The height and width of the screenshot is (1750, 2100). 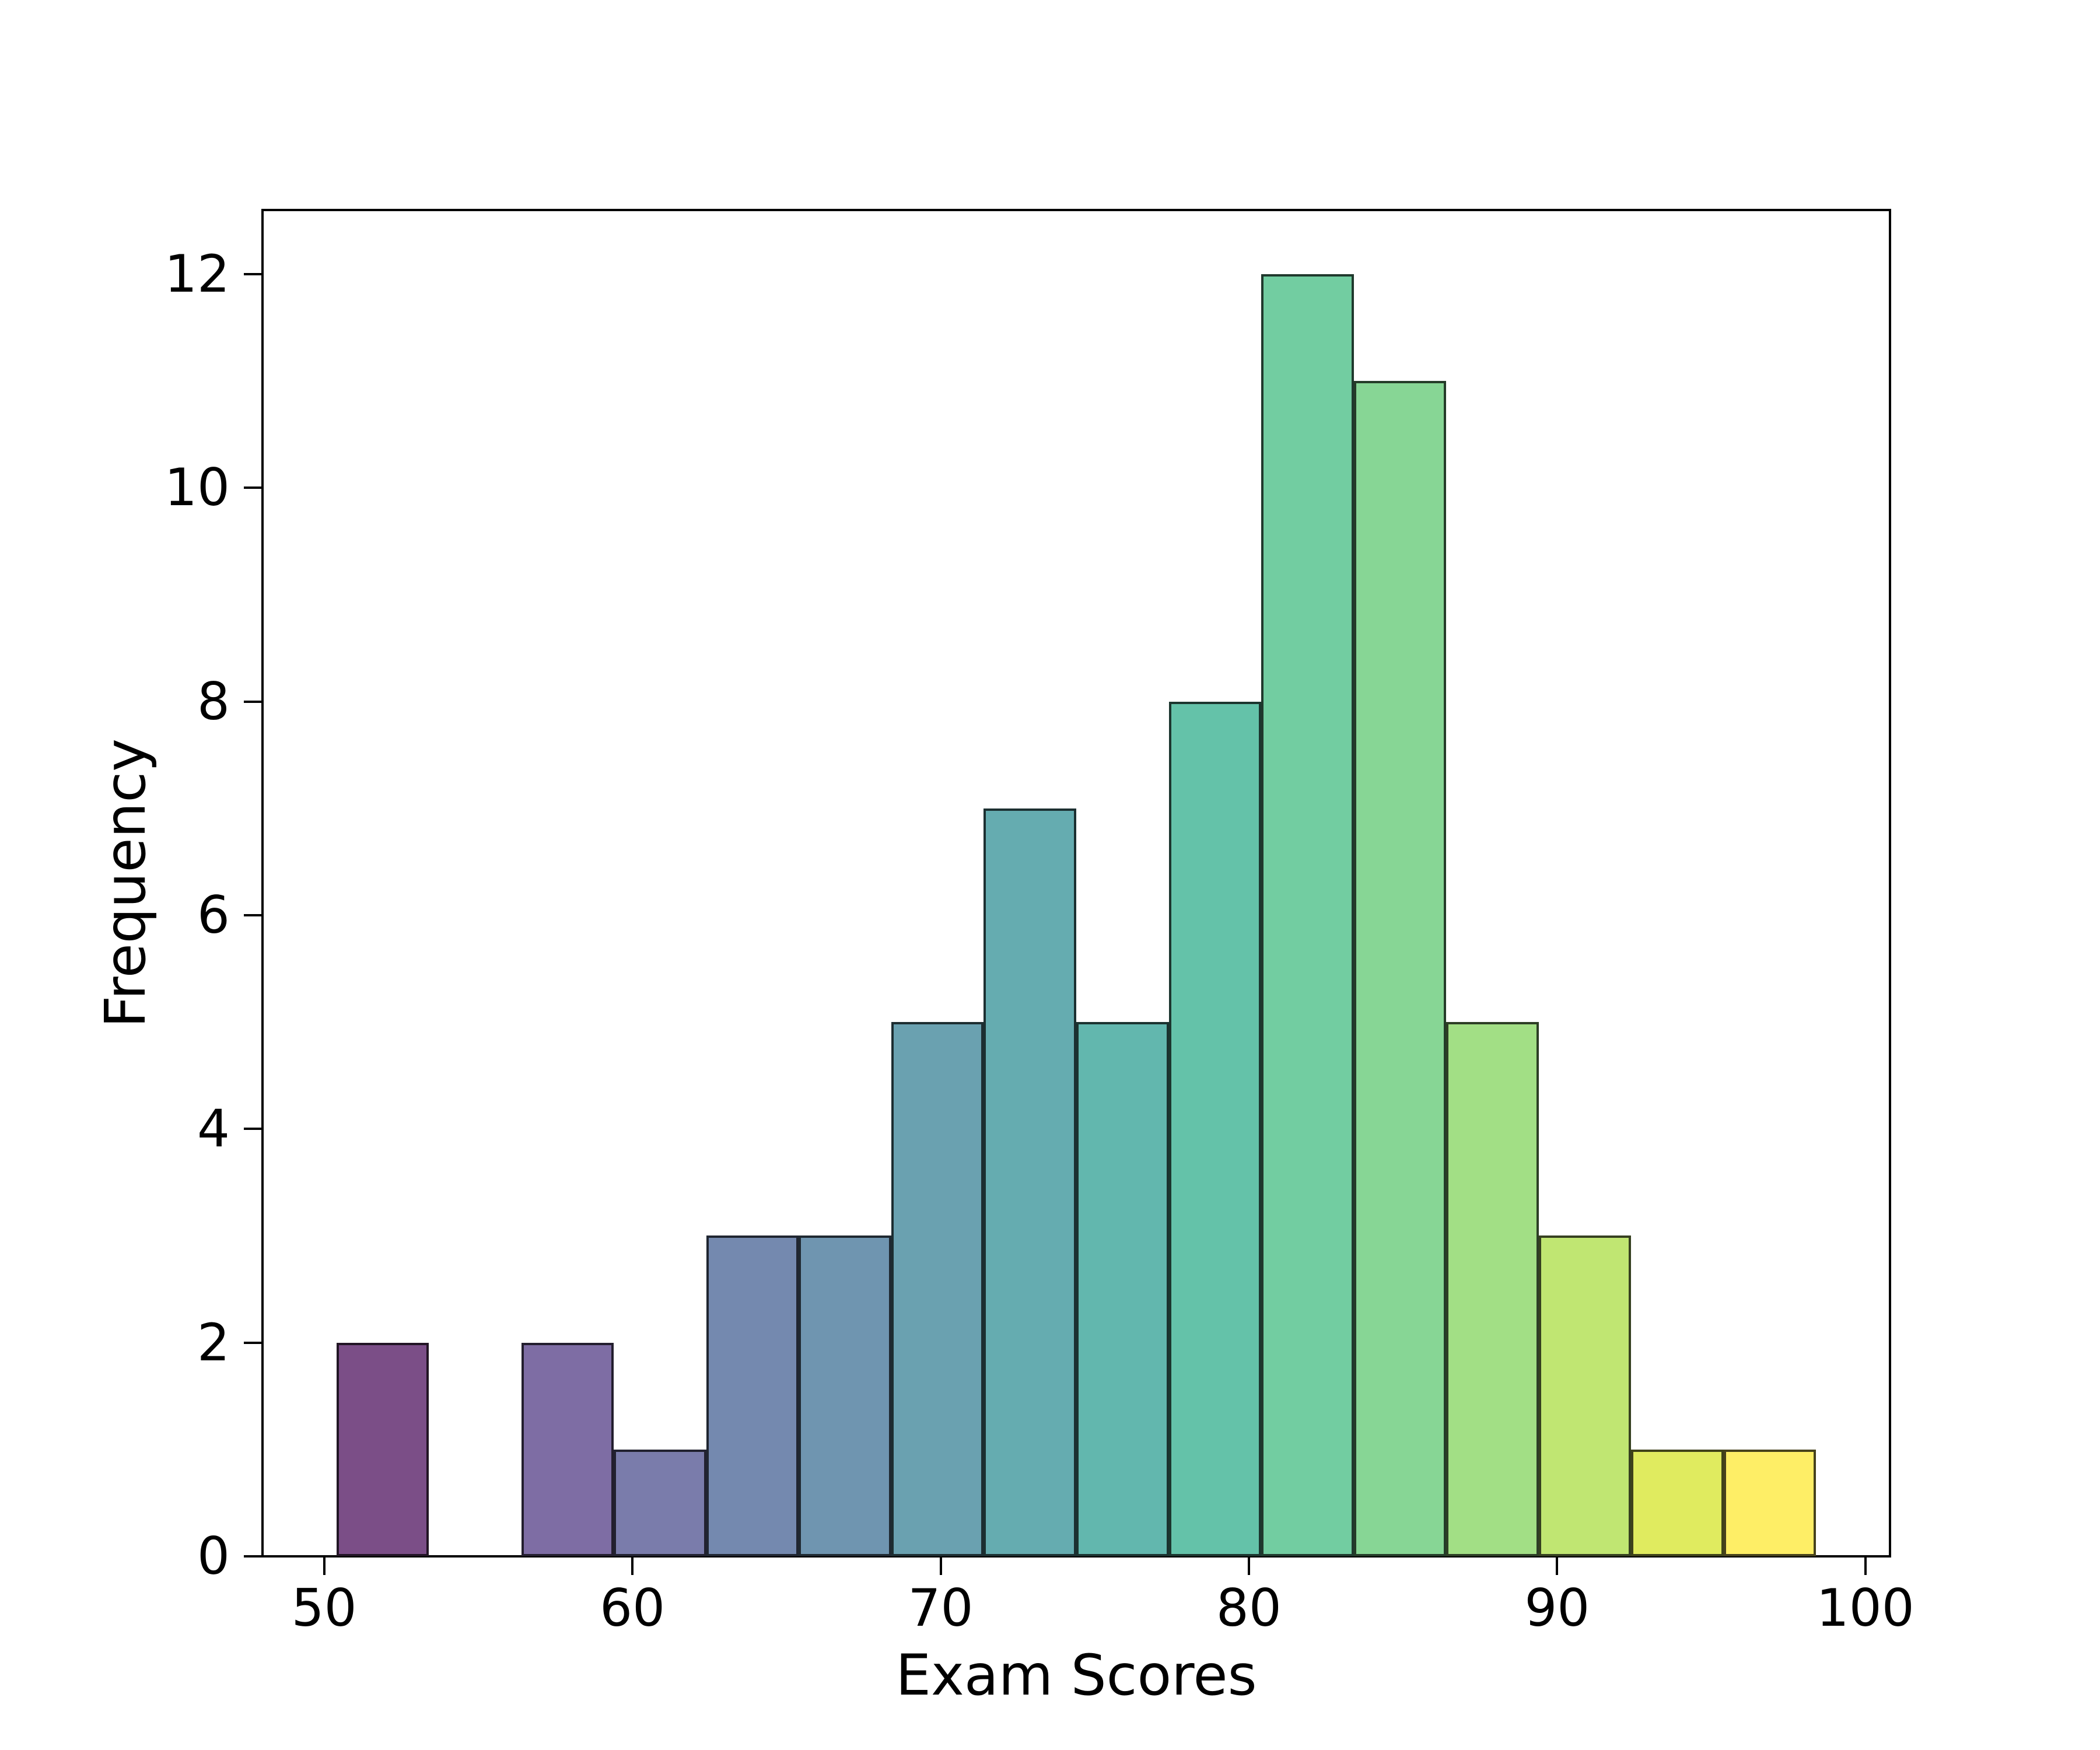 I want to click on x-tick-label-100: 100, so click(x=1866, y=1608).